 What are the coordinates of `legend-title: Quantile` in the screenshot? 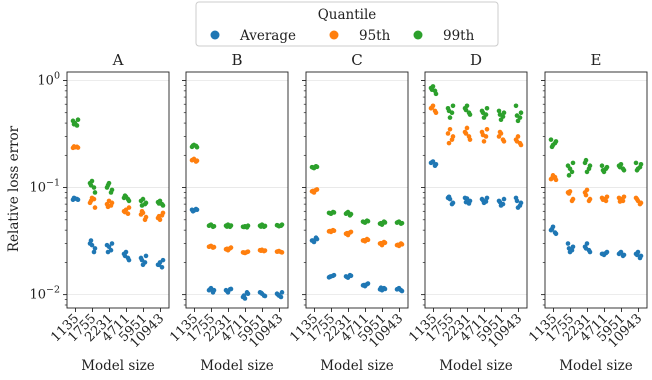 It's located at (347, 15).